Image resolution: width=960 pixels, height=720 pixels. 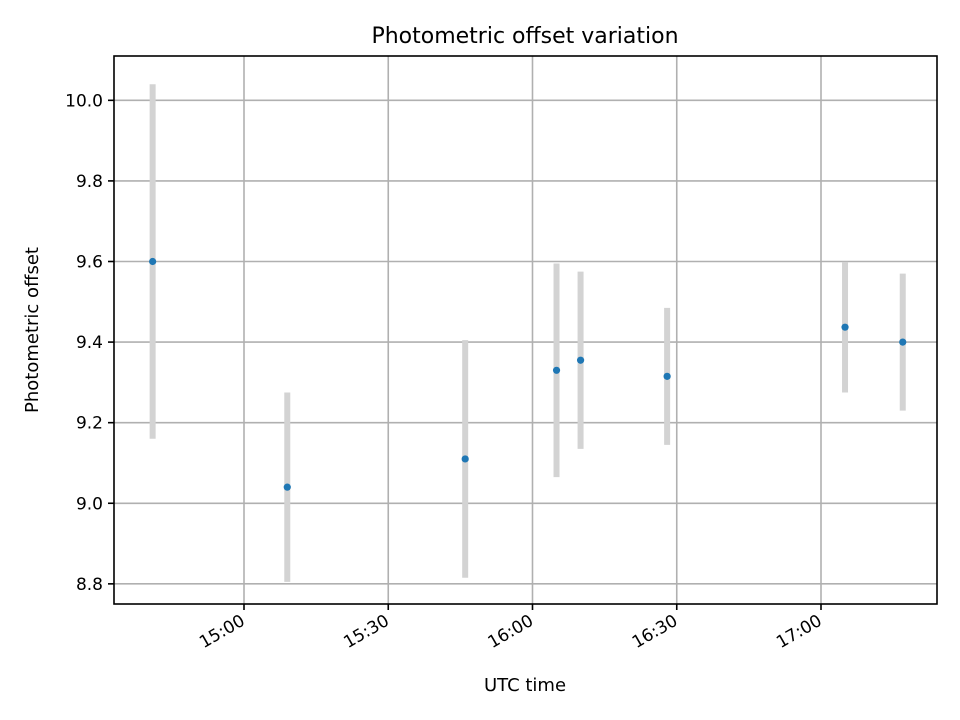 What do you see at coordinates (89, 504) in the screenshot?
I see `y-tick-label: 9.0` at bounding box center [89, 504].